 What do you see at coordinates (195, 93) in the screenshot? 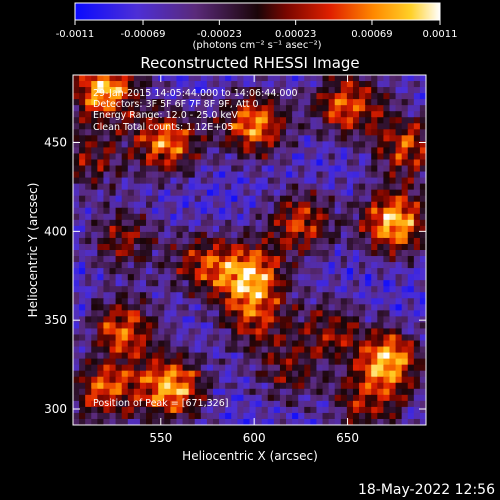
I see `annotation-time-range: 29-Jan-2015 14:05:44.000 to 14:06:44.000` at bounding box center [195, 93].